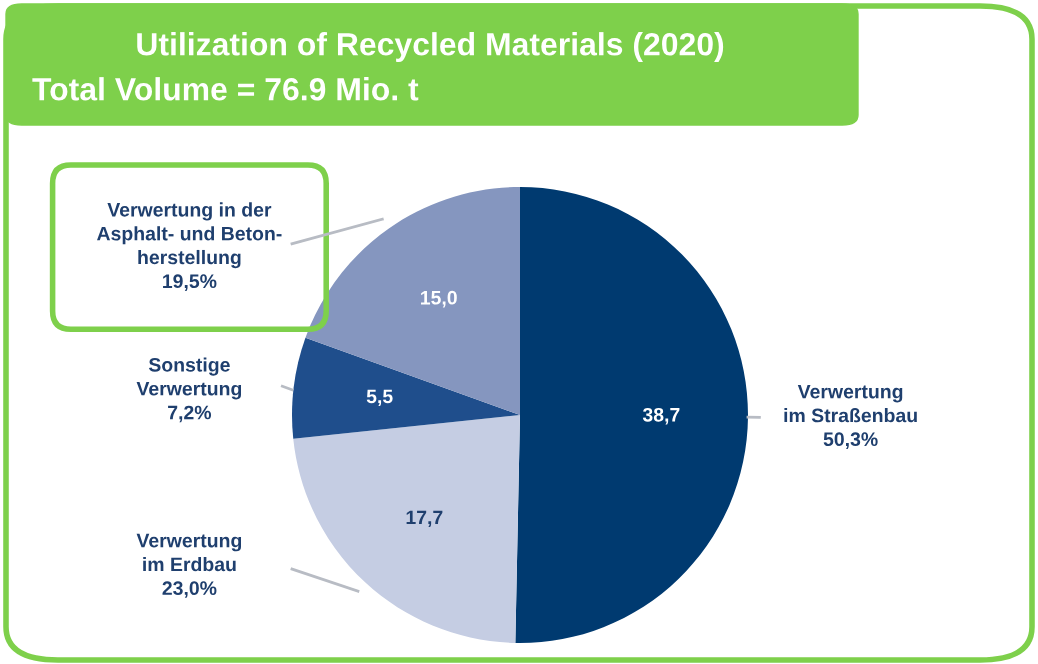 The height and width of the screenshot is (664, 1038). Describe the element at coordinates (439, 299) in the screenshot. I see `data-label: 15,0` at that location.